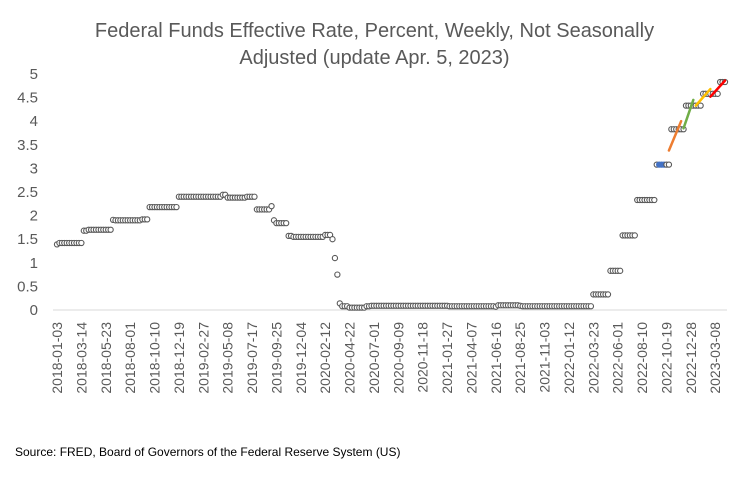  I want to click on trend-lines, so click(697, 115).